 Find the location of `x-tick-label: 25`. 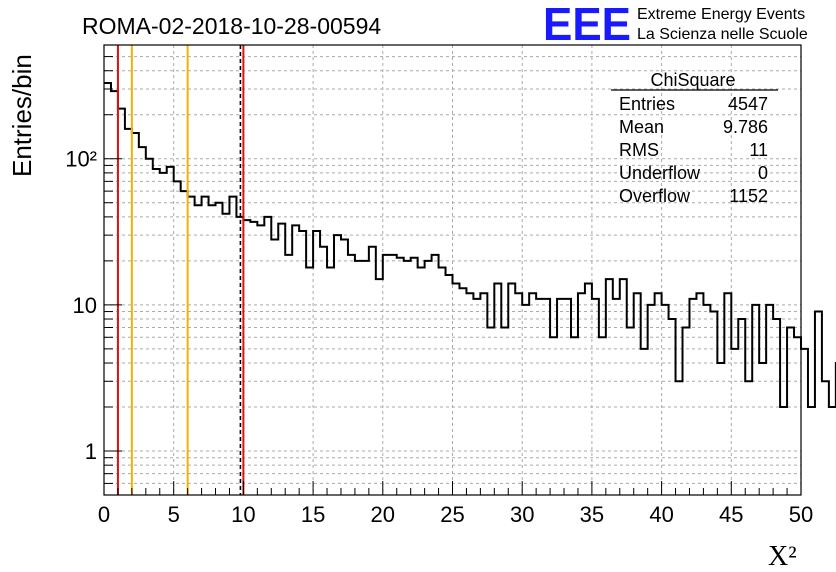

x-tick-label: 25 is located at coordinates (452, 514).